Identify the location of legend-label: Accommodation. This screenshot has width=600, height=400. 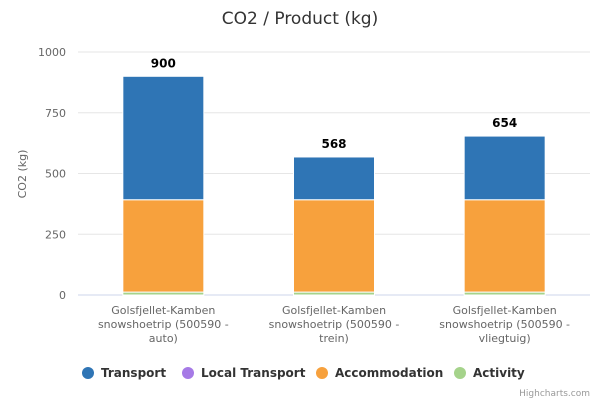
(389, 373).